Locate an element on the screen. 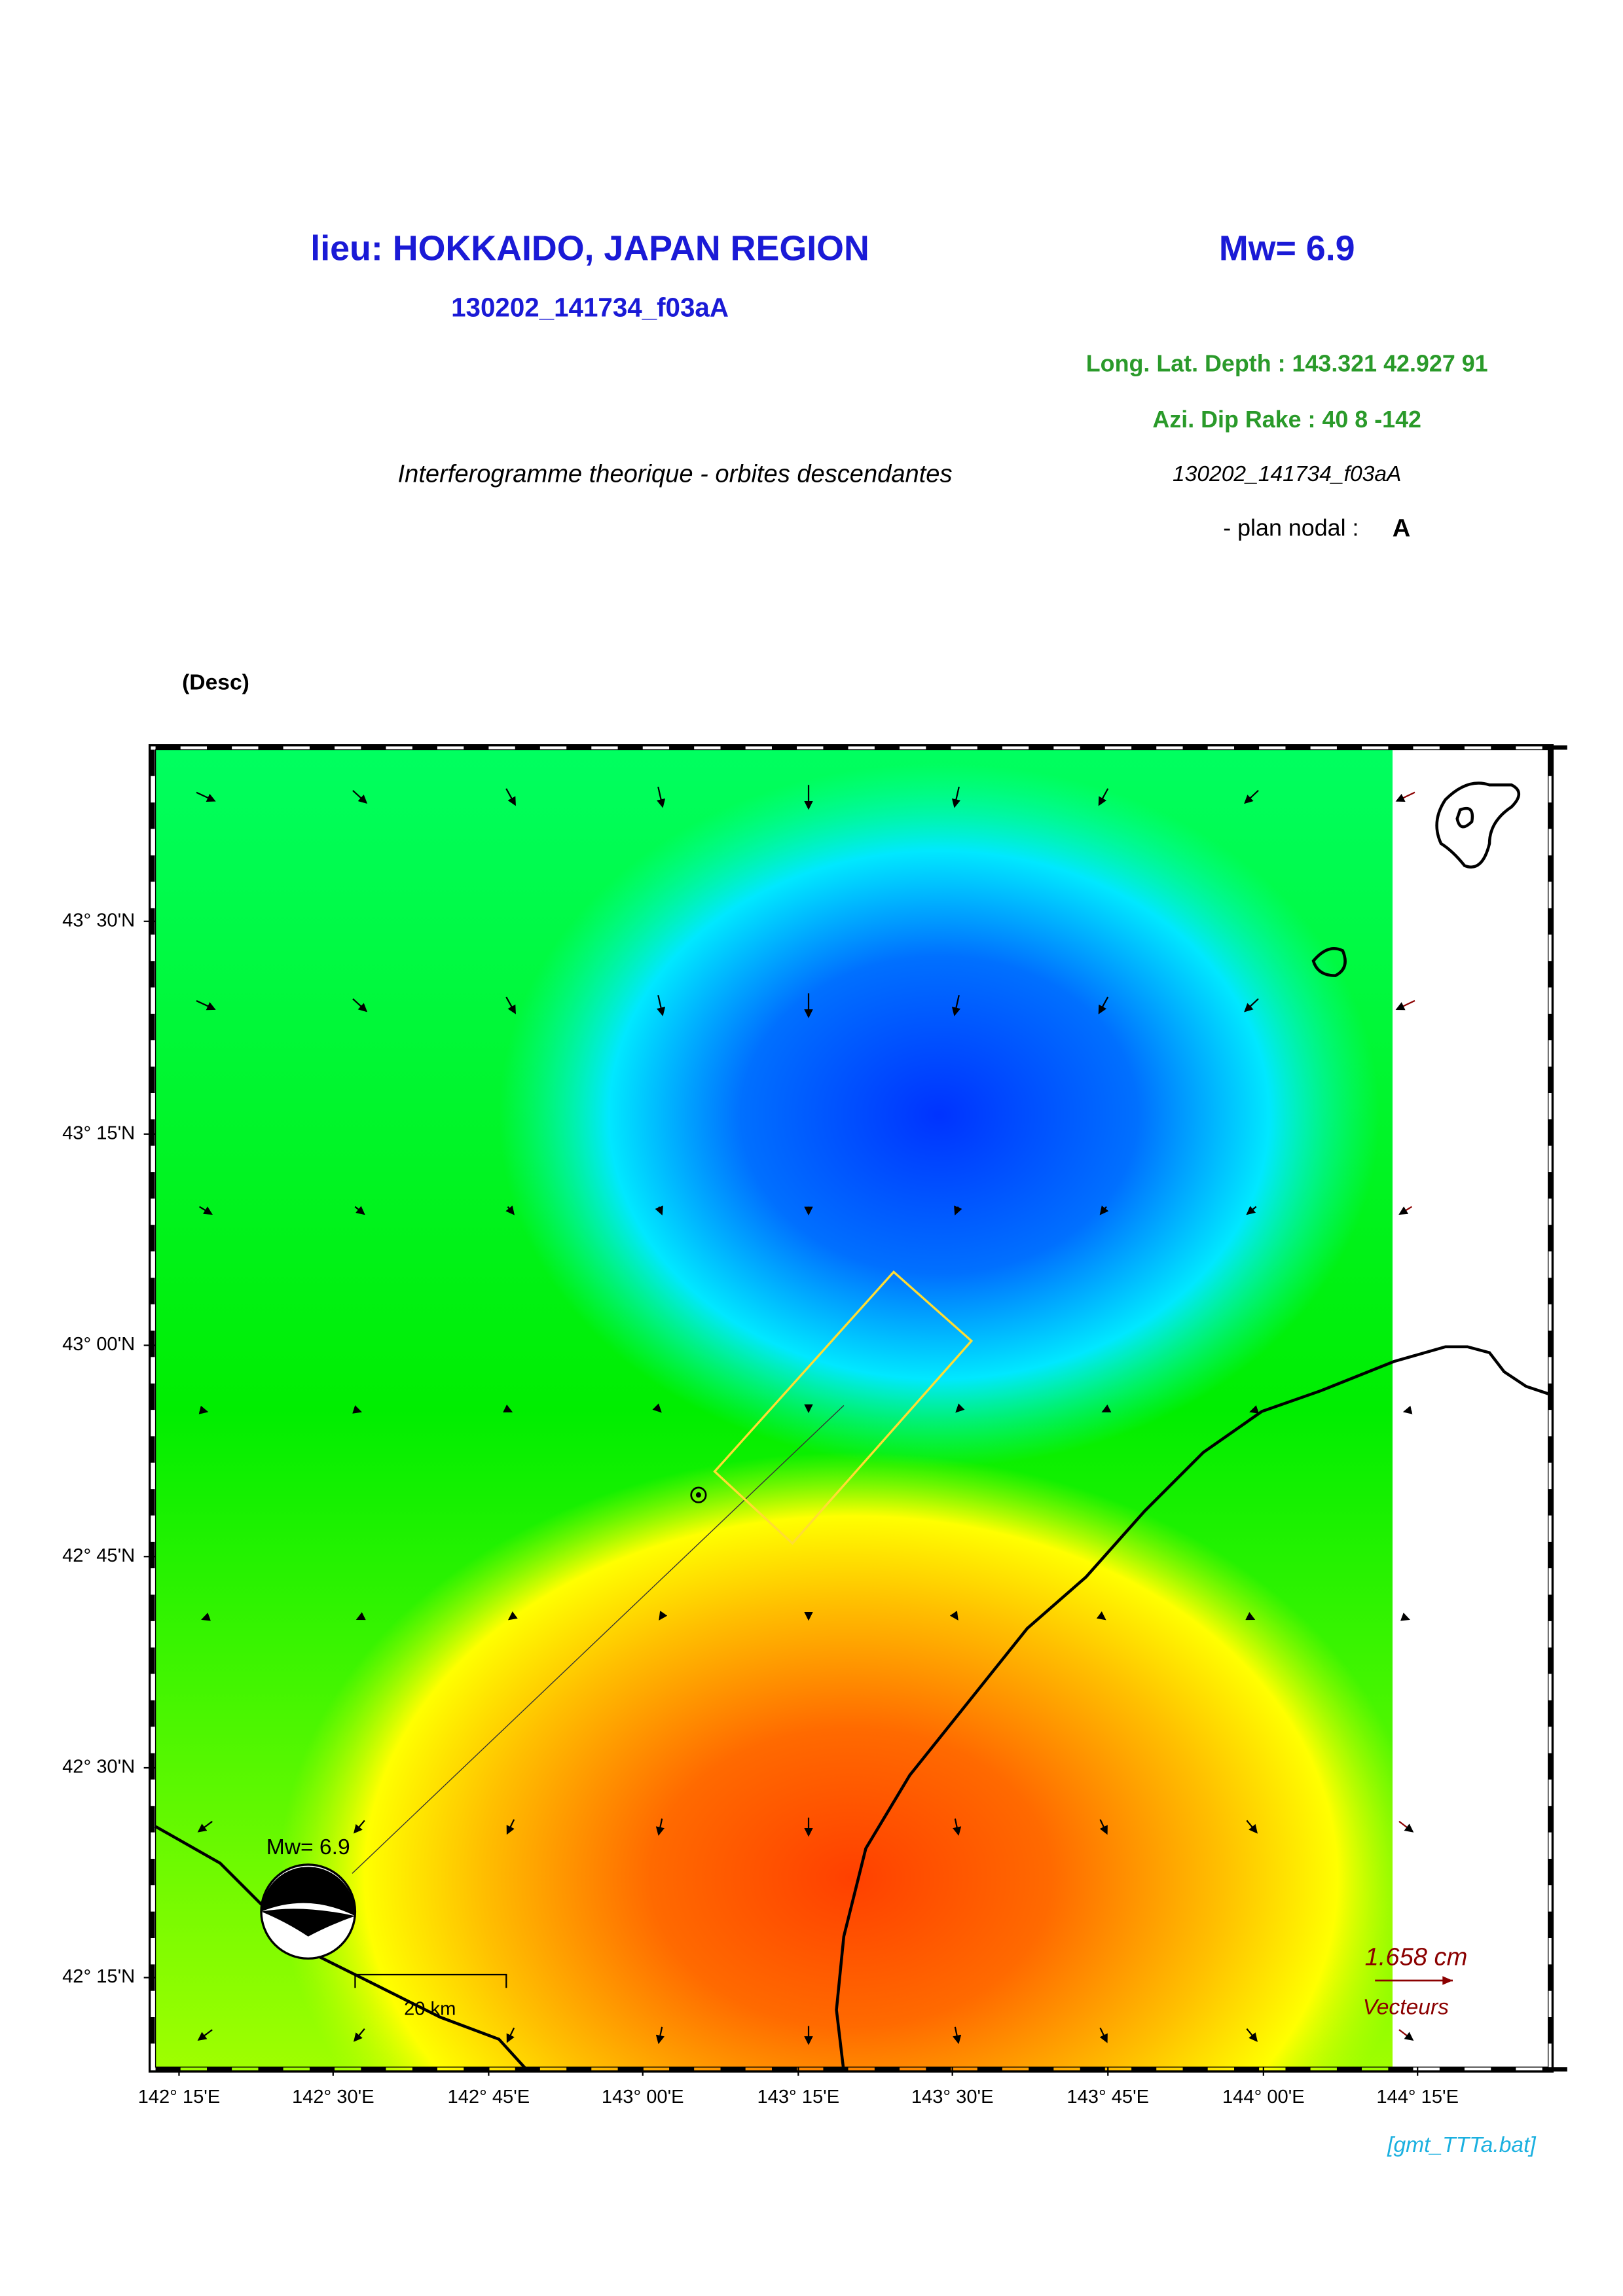 This screenshot has height=2296, width=1623. plan: A is located at coordinates (1402, 528).